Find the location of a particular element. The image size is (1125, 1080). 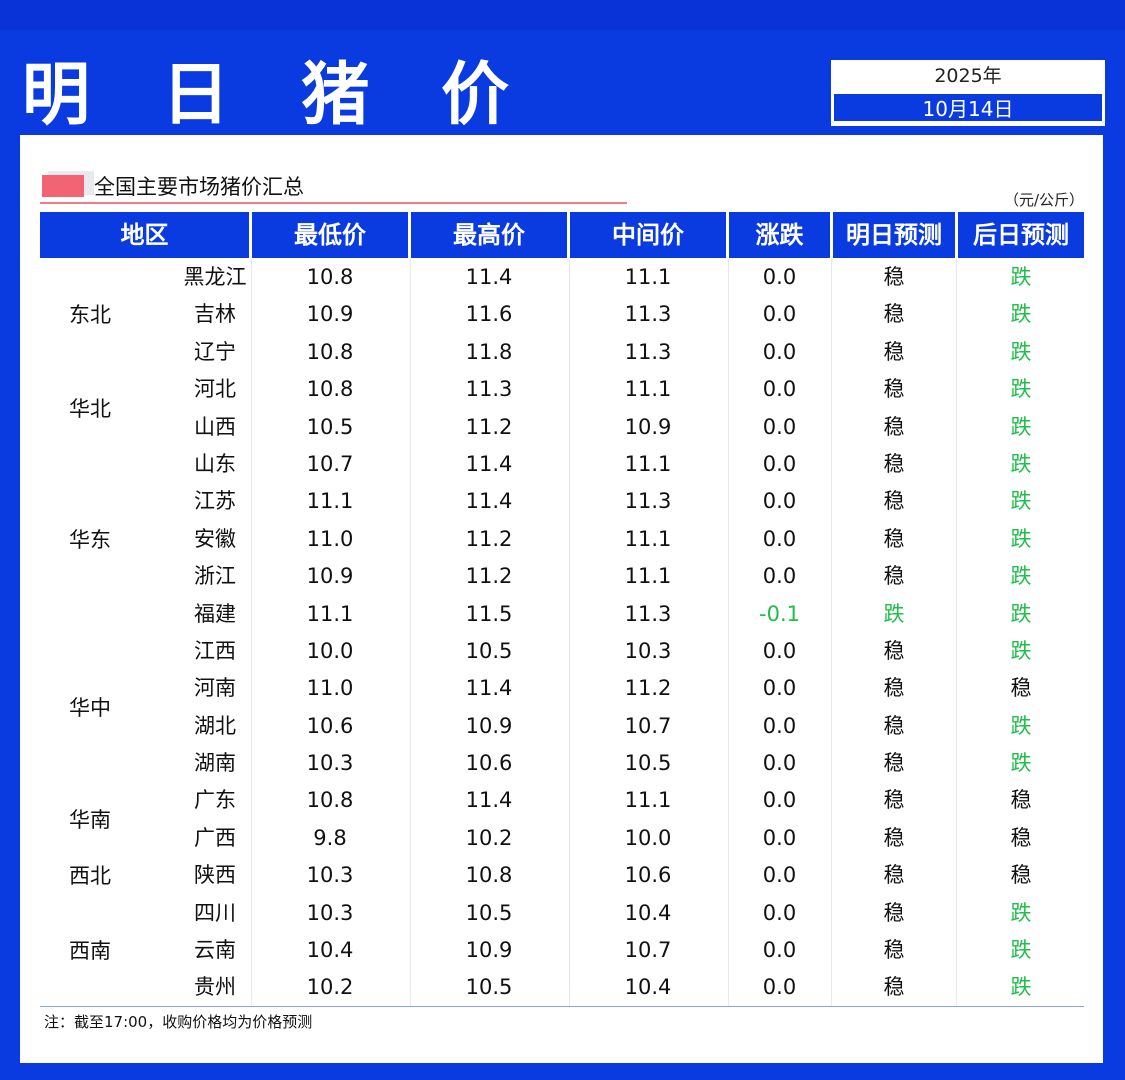

region-label: 华南 is located at coordinates (90, 820).